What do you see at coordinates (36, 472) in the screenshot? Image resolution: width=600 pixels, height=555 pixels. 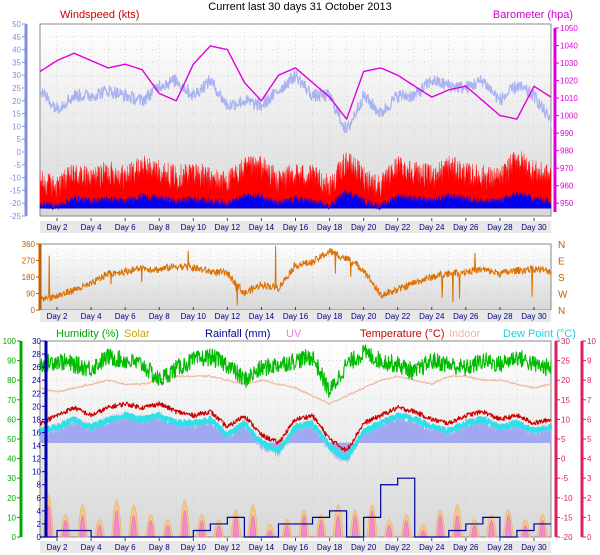 I see `rainfall-axis-tick-label: 10` at bounding box center [36, 472].